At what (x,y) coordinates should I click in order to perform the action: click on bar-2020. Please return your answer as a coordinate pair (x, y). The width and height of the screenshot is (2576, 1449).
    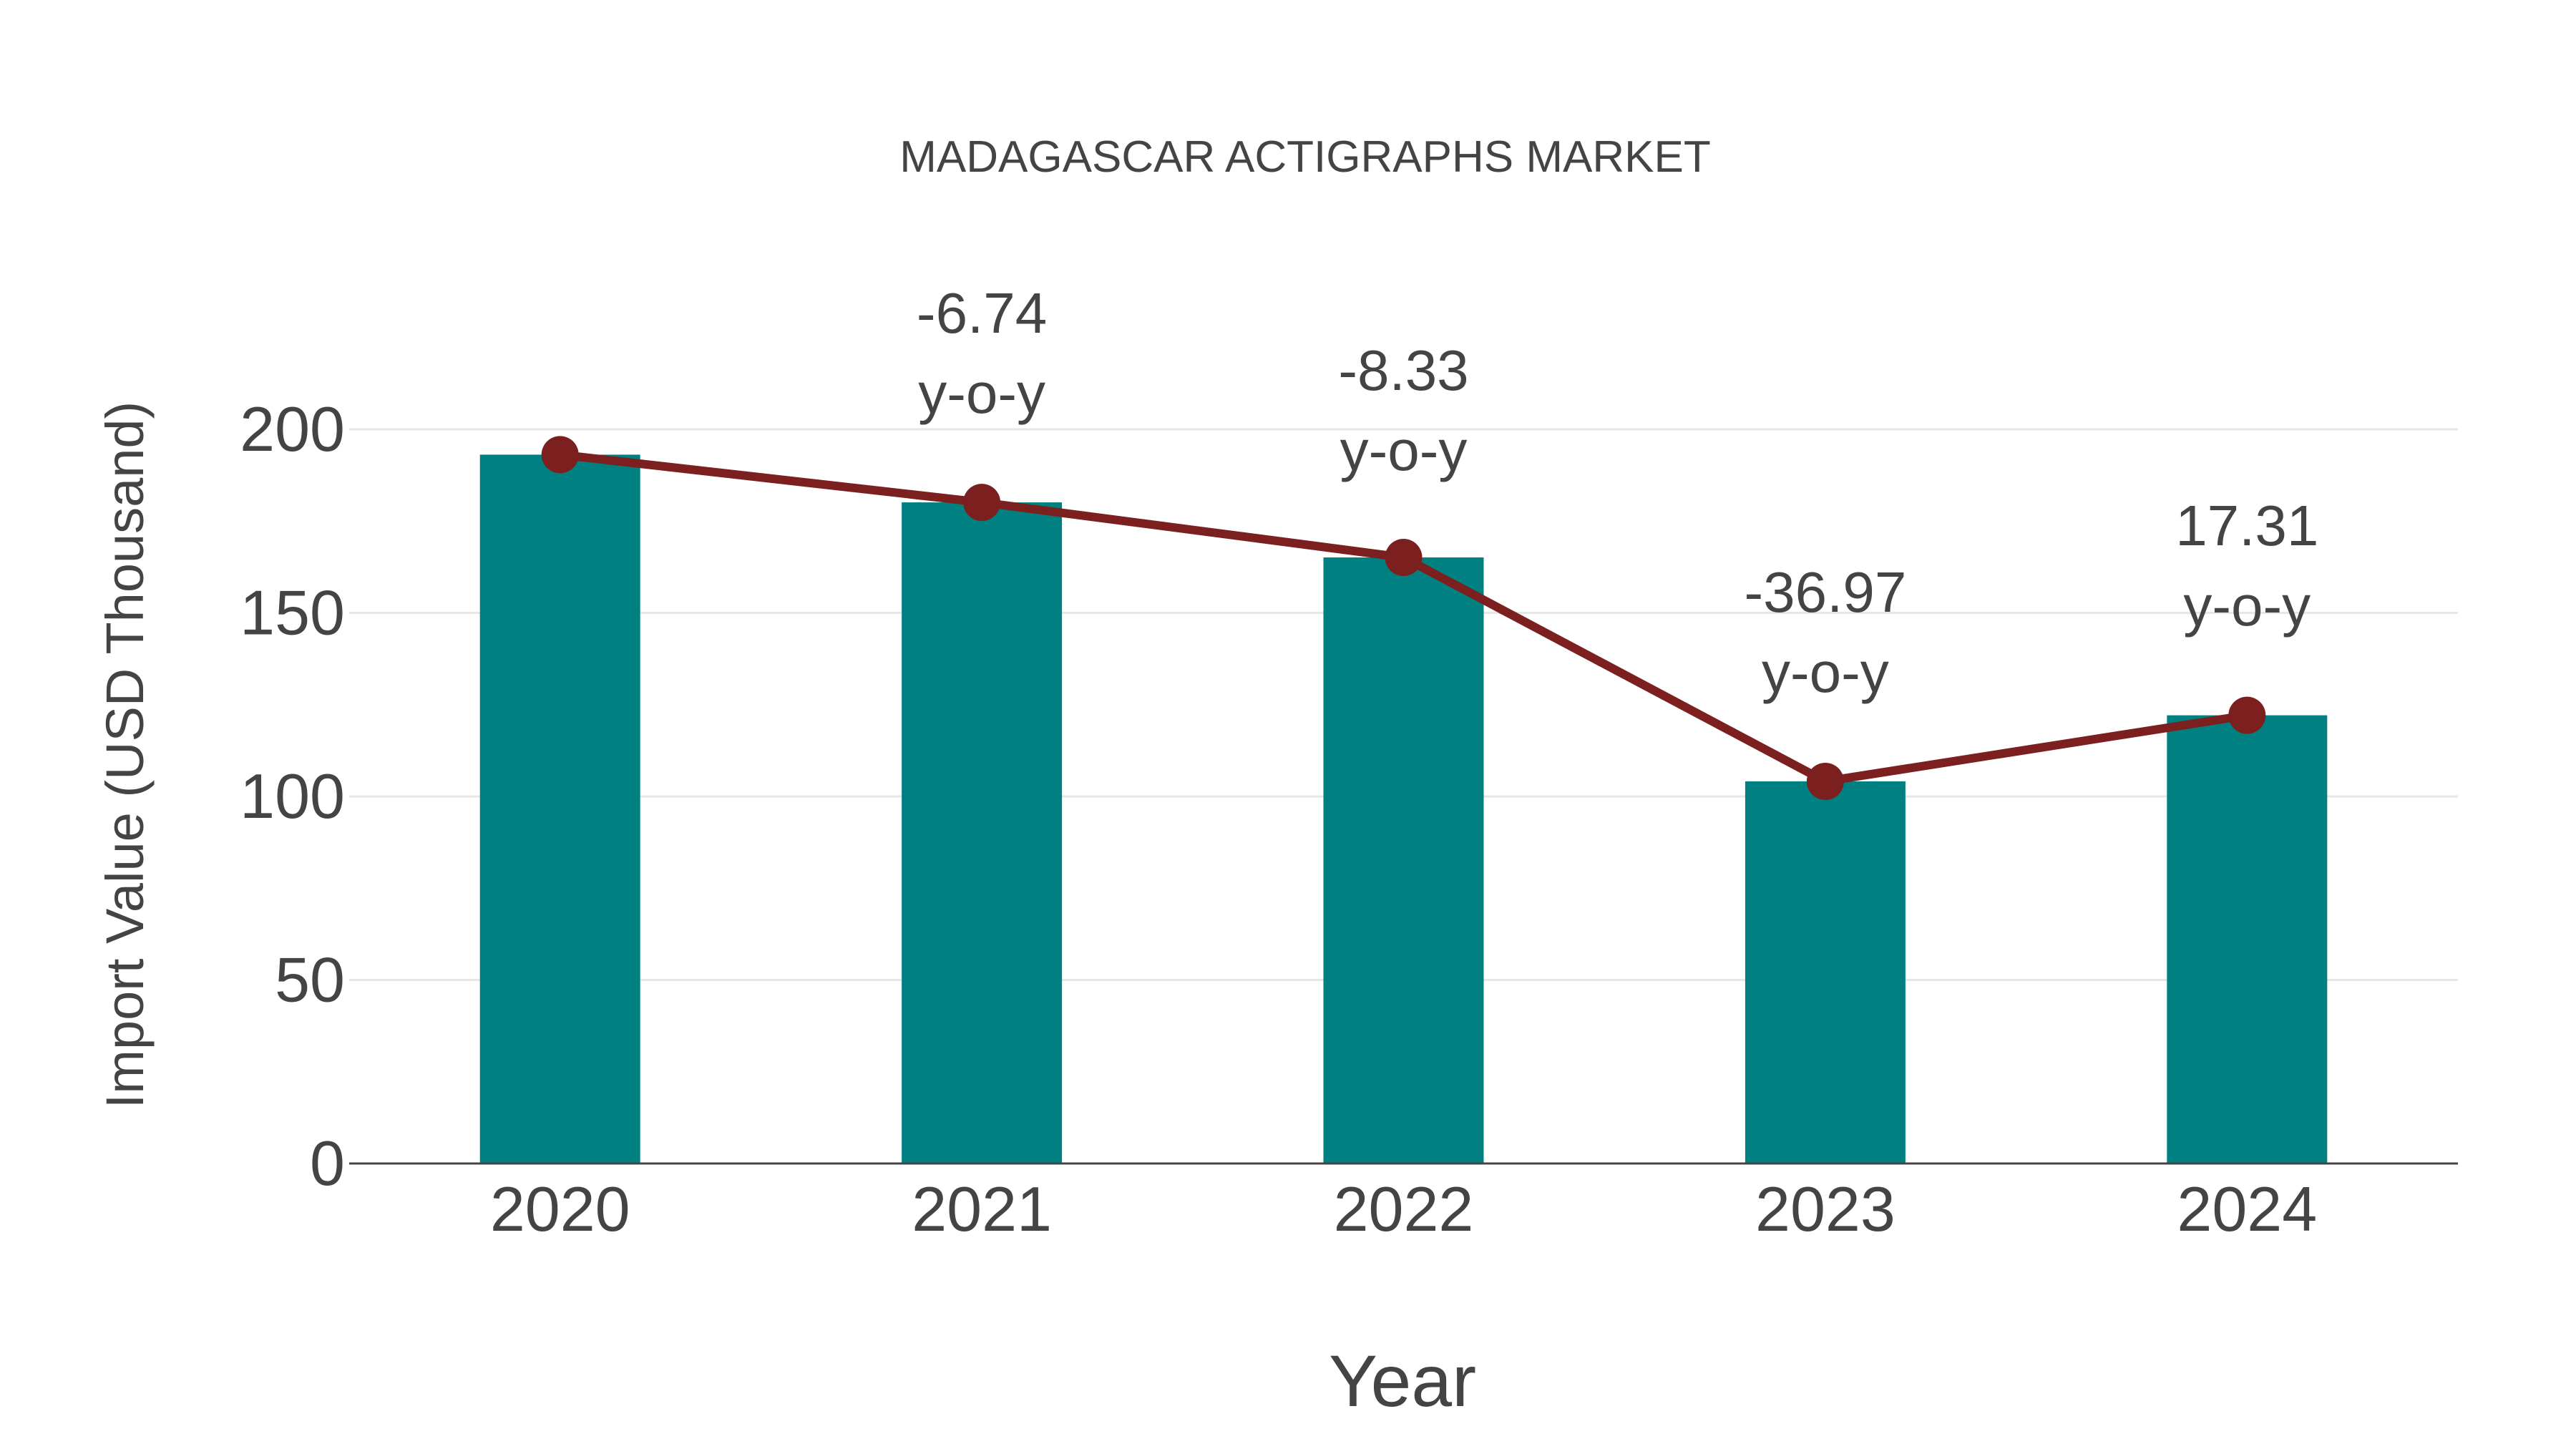
    Looking at the image, I should click on (559, 808).